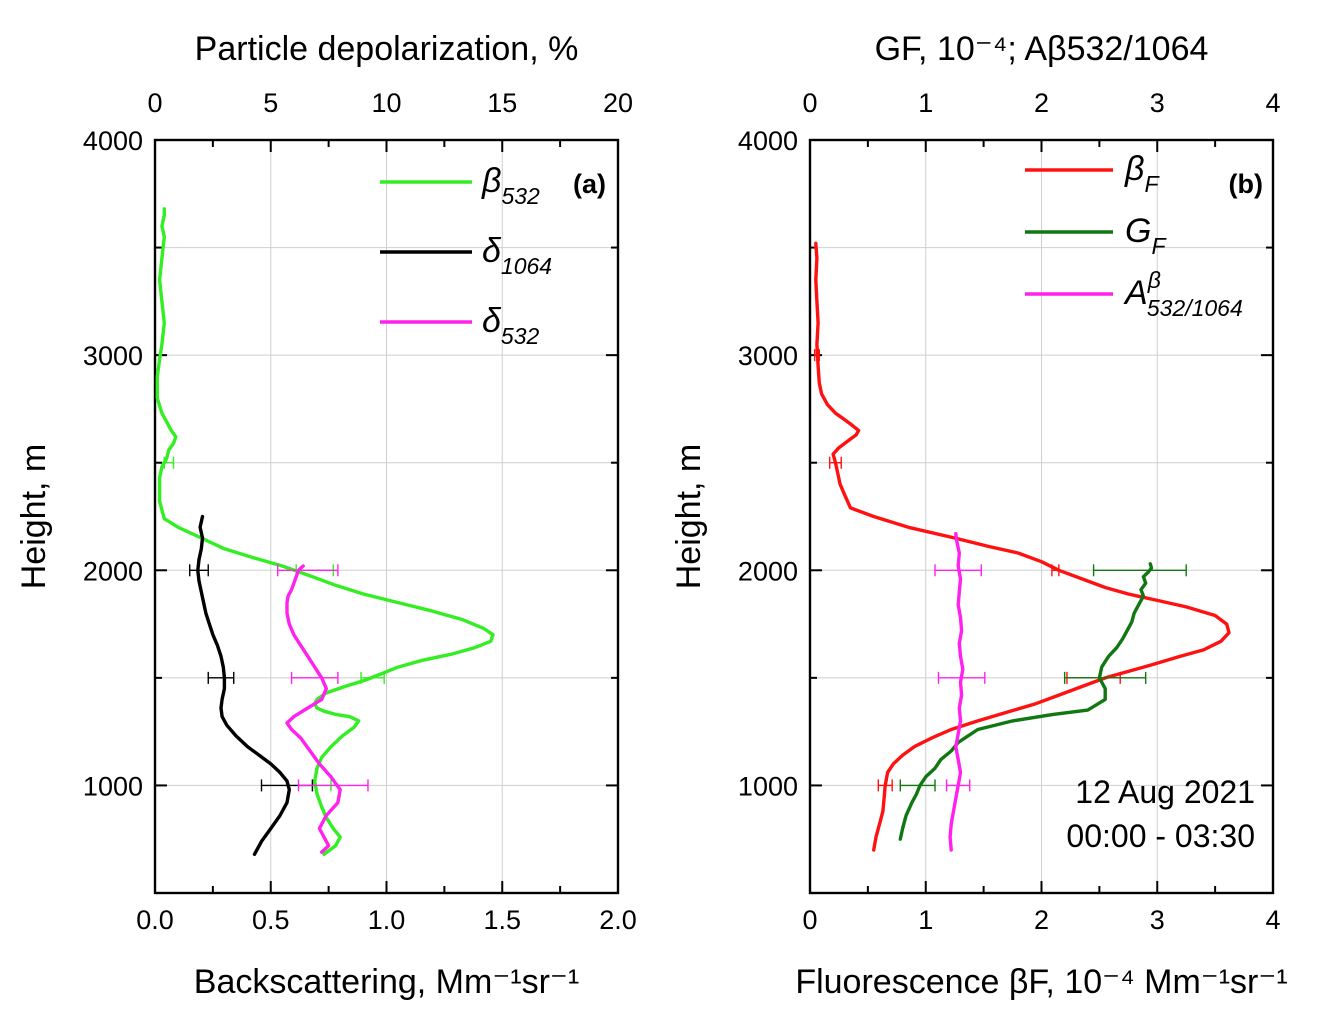 The height and width of the screenshot is (1022, 1326). I want to click on date-annotation: 00:00 - 03:30, so click(1160, 836).